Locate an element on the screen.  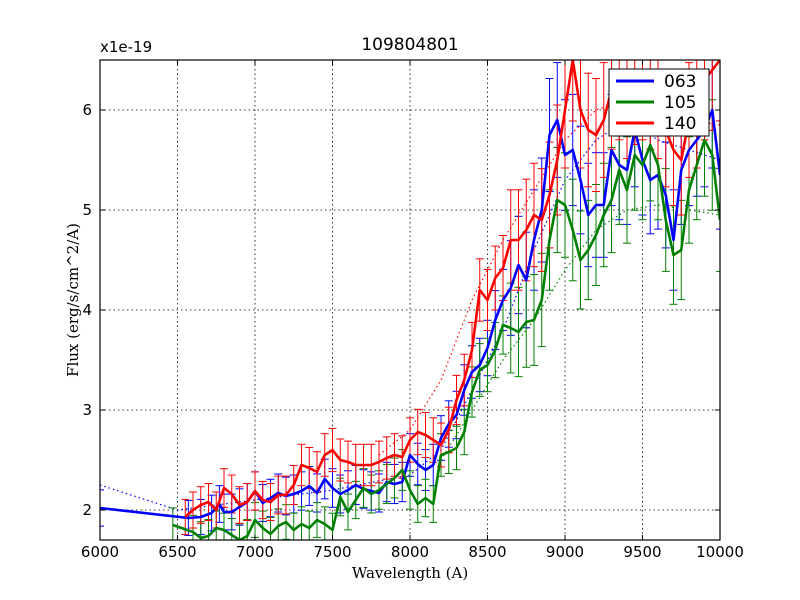
x-tick-label: 8000 is located at coordinates (410, 552).